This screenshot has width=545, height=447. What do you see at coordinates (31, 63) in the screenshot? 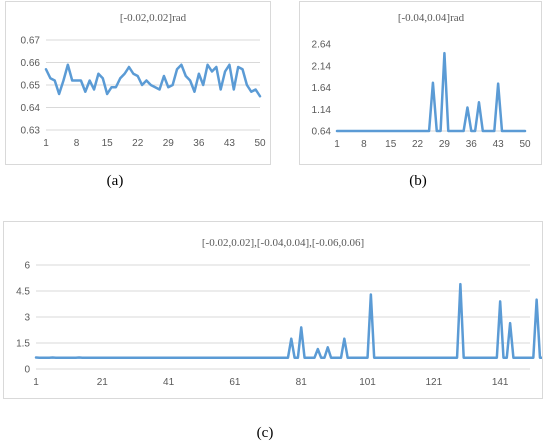
I see `y-tick-label: 0.66` at bounding box center [31, 63].